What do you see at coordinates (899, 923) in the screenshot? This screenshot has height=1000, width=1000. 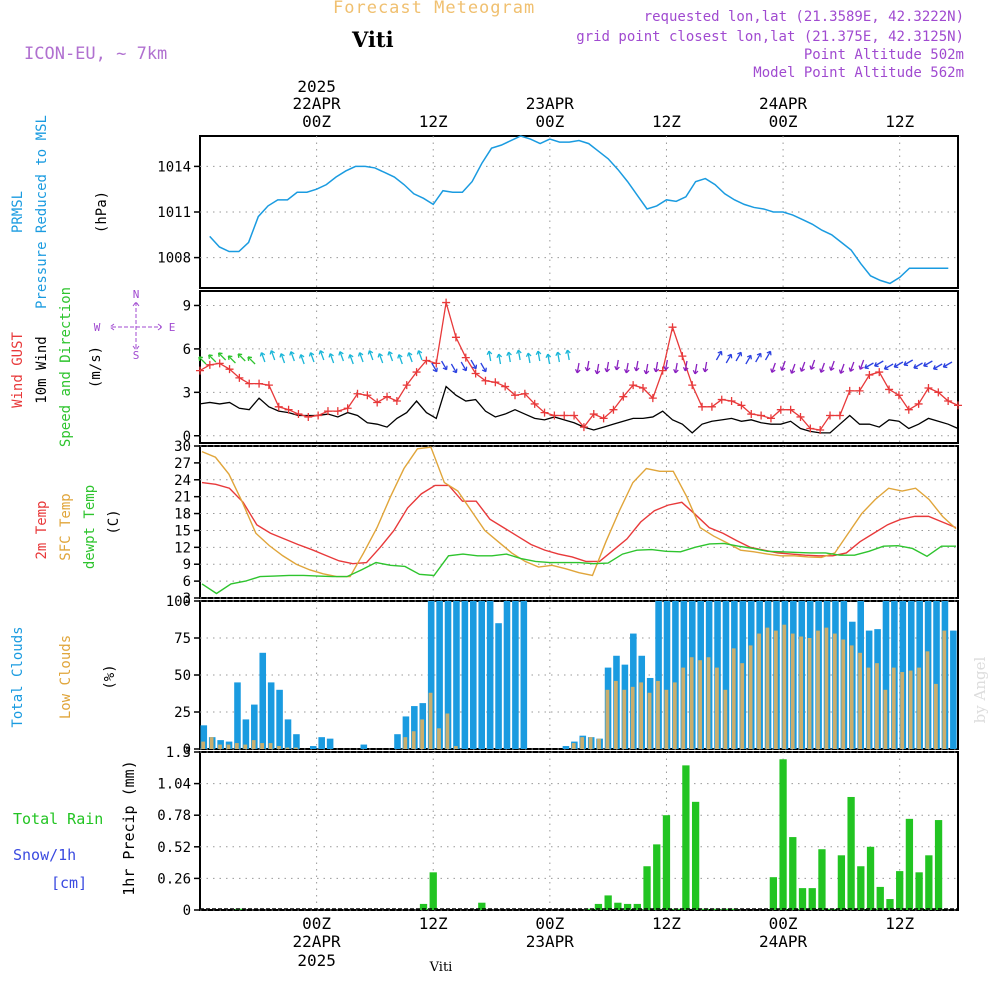 I see `bottom-axis-time: 12Z` at bounding box center [899, 923].